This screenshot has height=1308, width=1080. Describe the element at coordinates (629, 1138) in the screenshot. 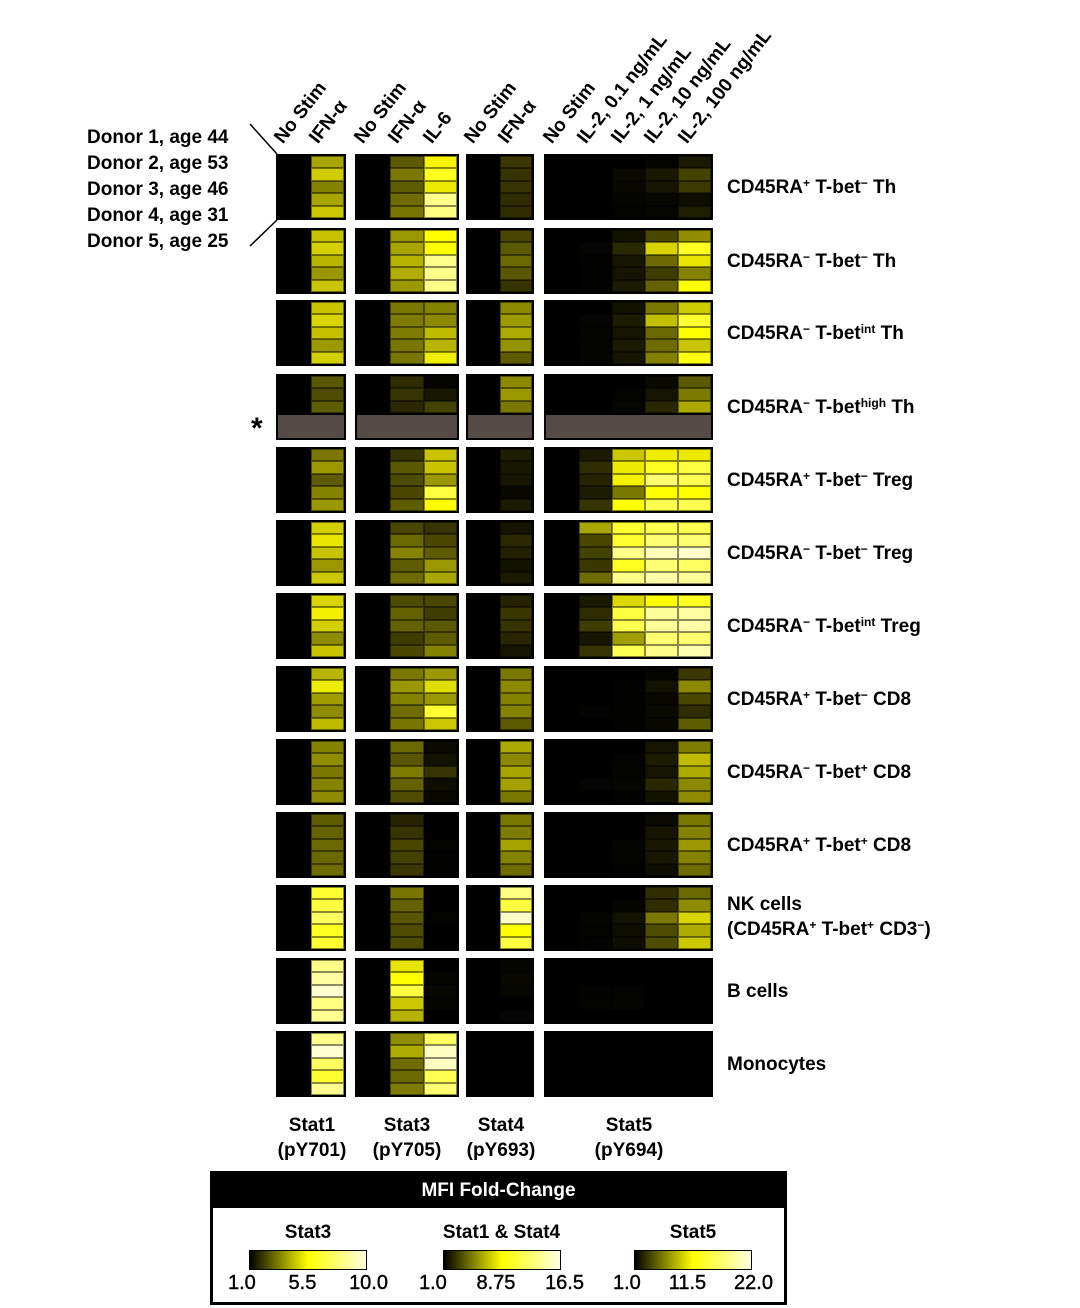

I see `stat5-label: Stat5 (pY694)` at that location.